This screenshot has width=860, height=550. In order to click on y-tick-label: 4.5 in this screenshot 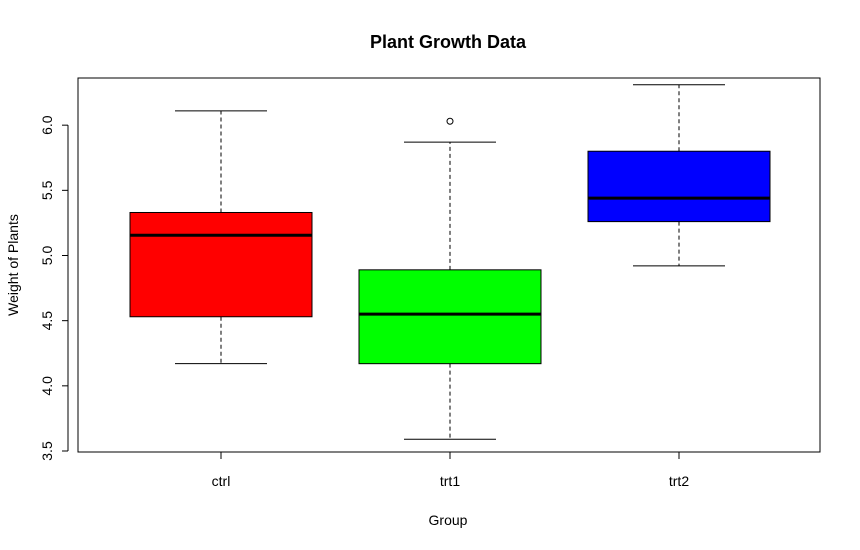, I will do `click(47, 321)`.